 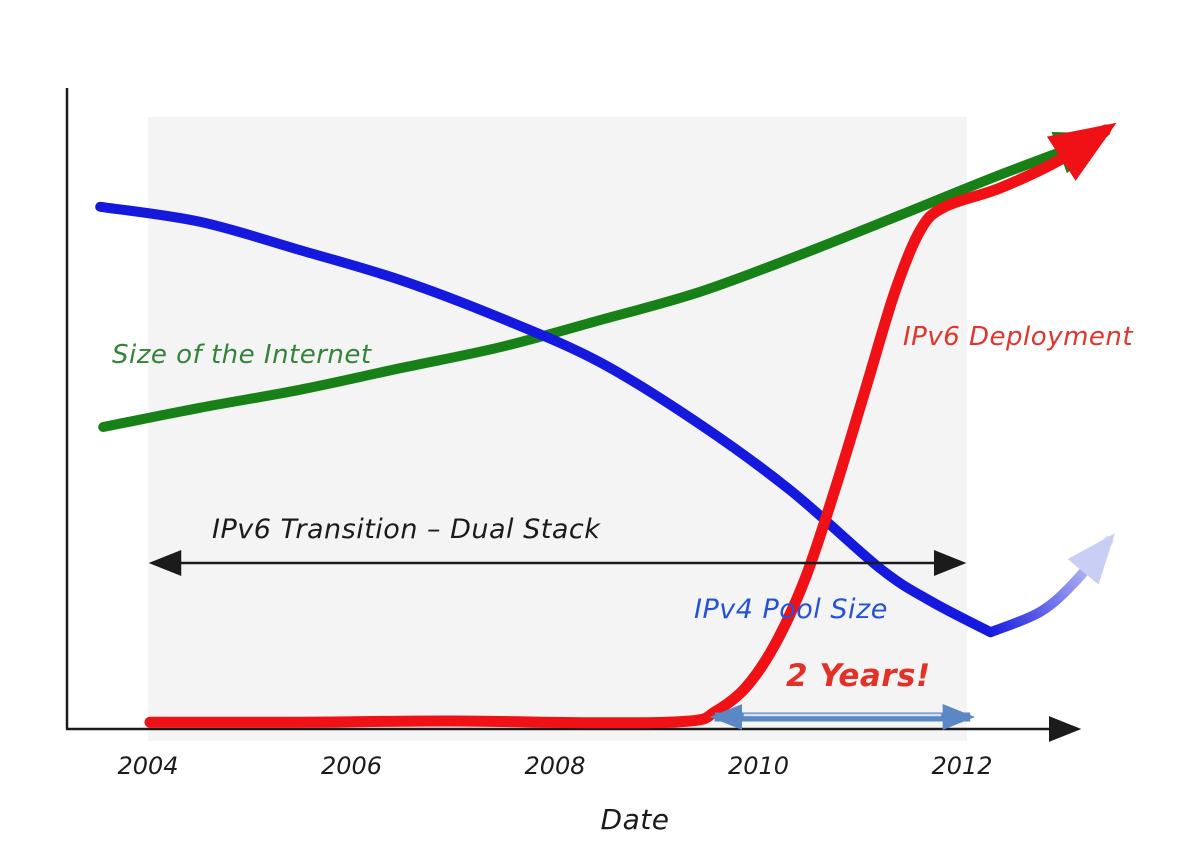 I want to click on ipv4-pool-label: IPv4 Pool Size, so click(x=791, y=609).